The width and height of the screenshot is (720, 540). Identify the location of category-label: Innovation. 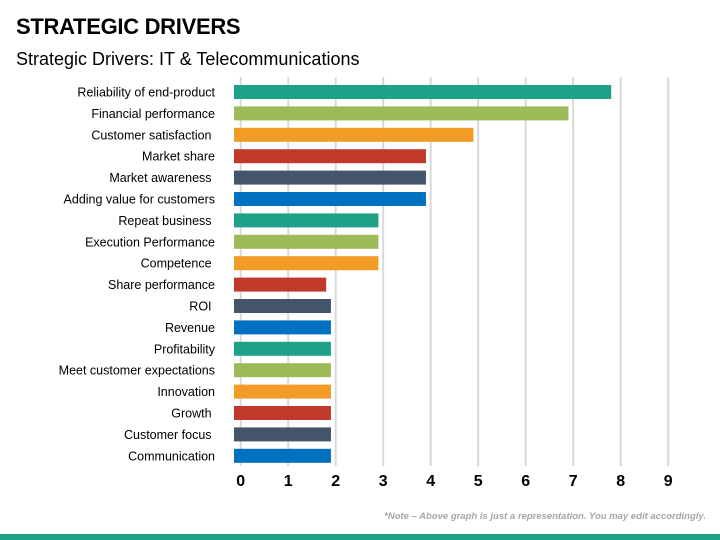
(186, 392).